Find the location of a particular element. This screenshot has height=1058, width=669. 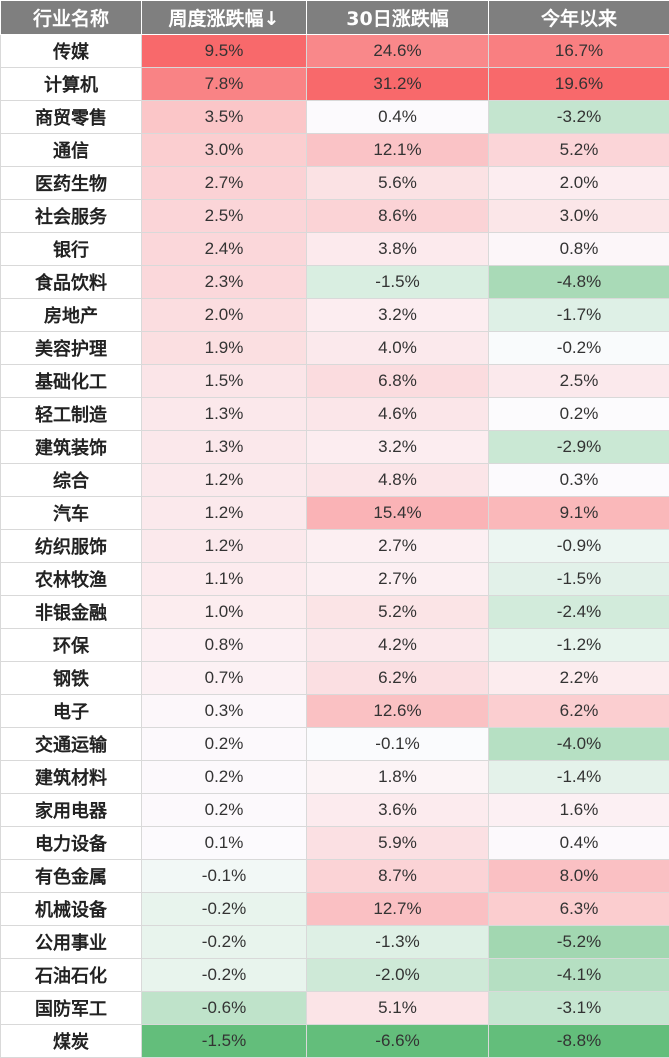

industry-name-cell: 建筑装饰 is located at coordinates (71, 447).